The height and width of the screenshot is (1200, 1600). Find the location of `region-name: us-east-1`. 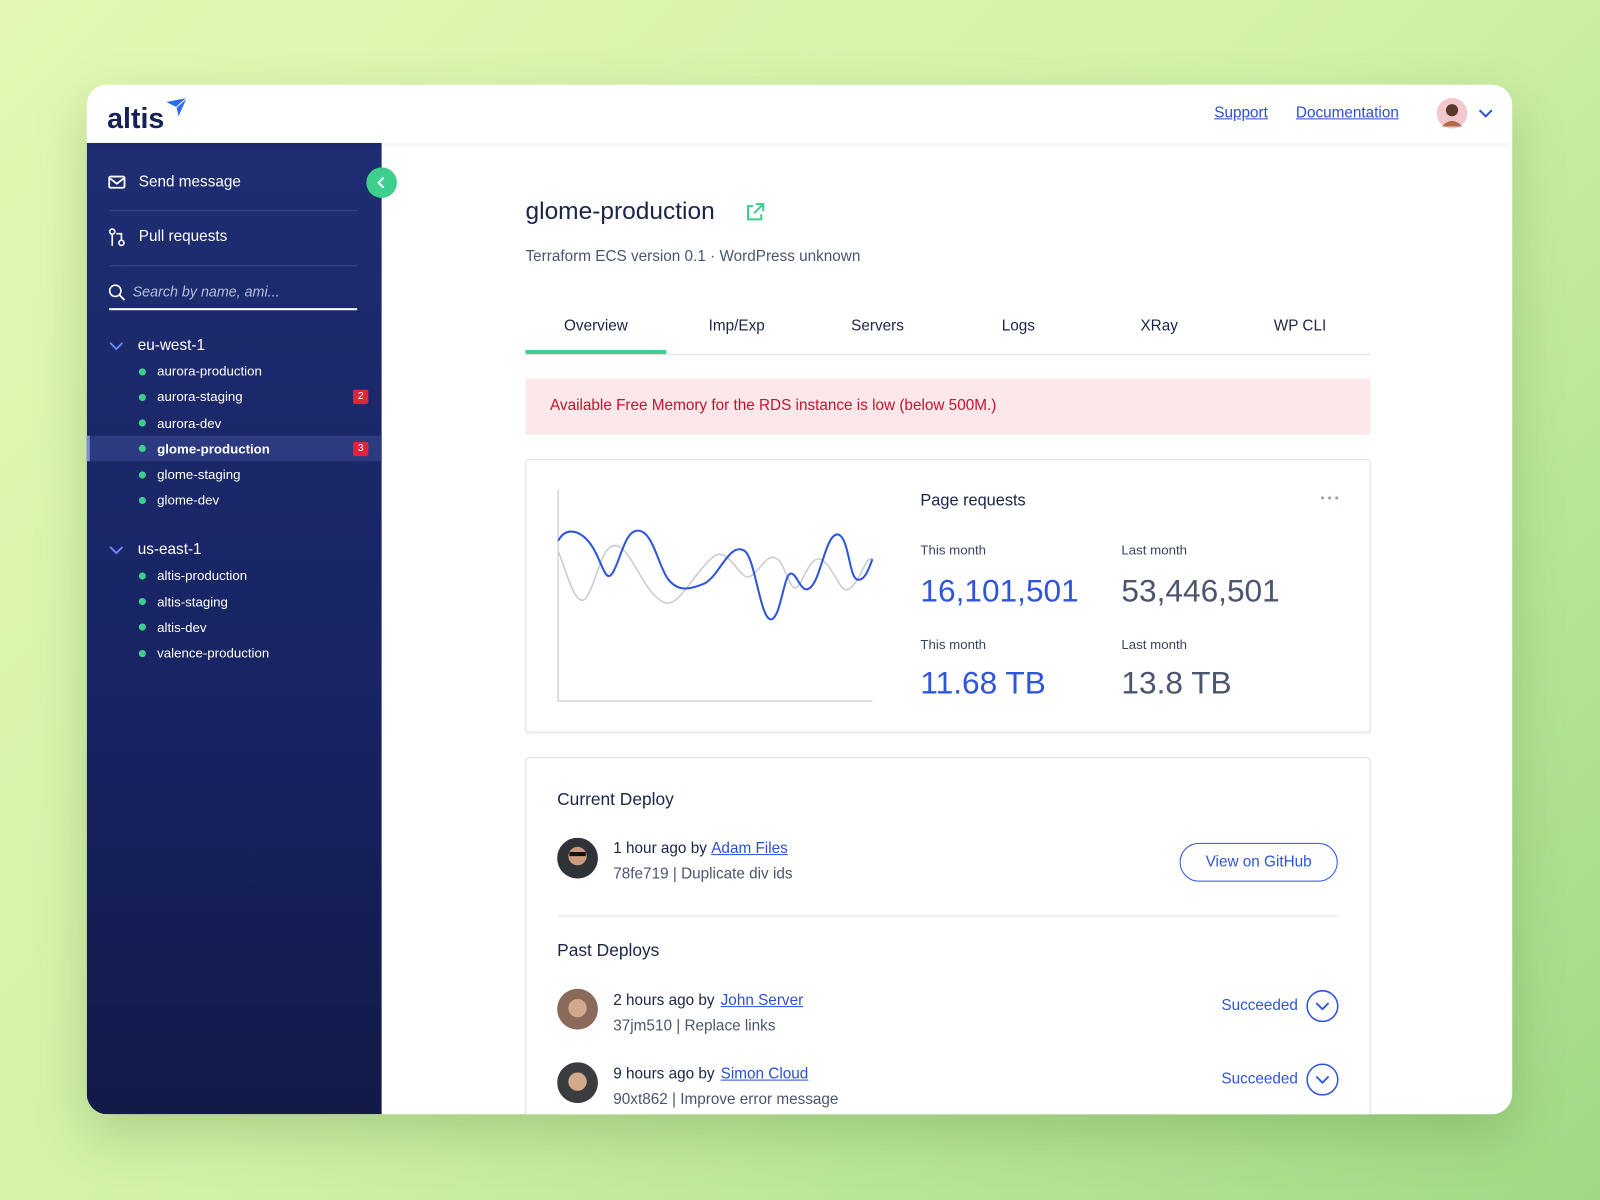

region-name: us-east-1 is located at coordinates (169, 550).